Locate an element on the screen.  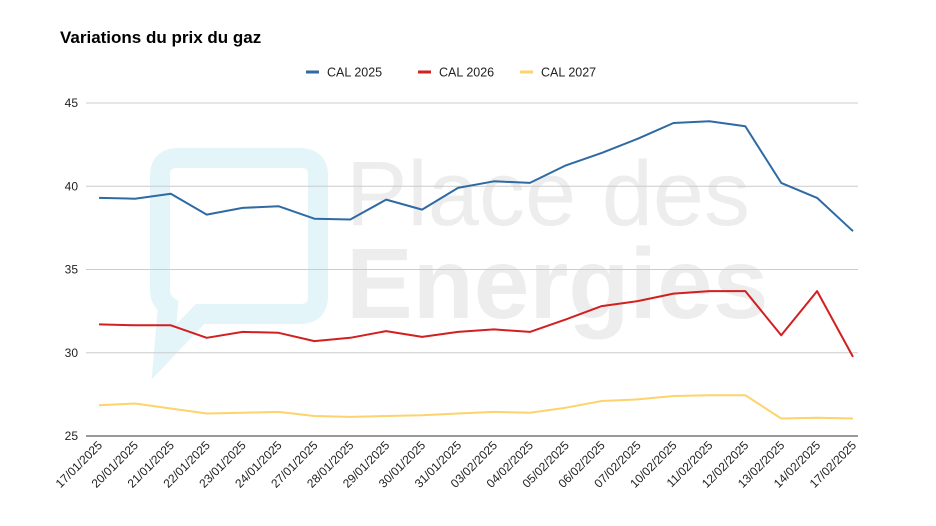
y-tick-label: 30 is located at coordinates (72, 353).